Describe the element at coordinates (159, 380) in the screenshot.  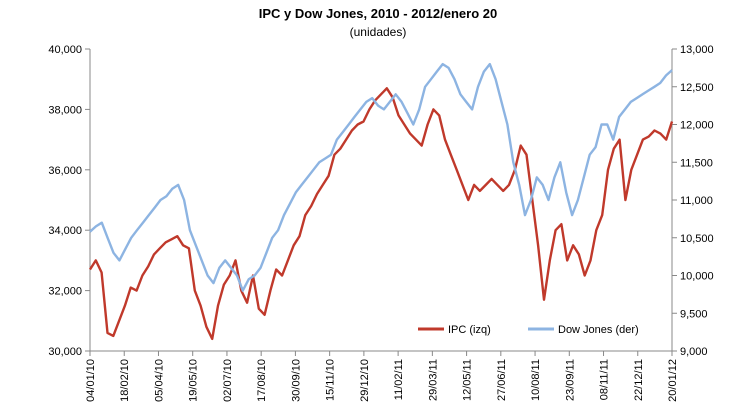
I see `x-tick-label: 05/04/10` at that location.